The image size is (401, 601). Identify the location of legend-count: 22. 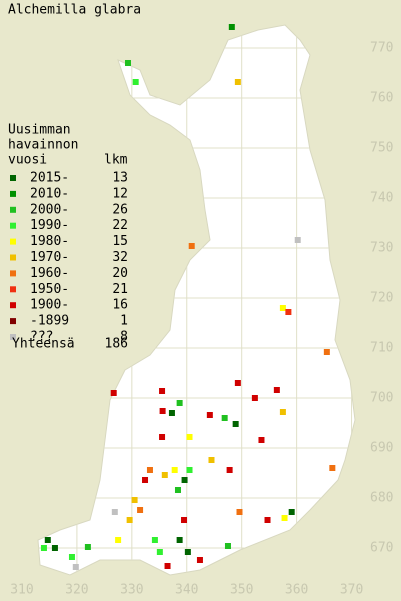
(120, 225).